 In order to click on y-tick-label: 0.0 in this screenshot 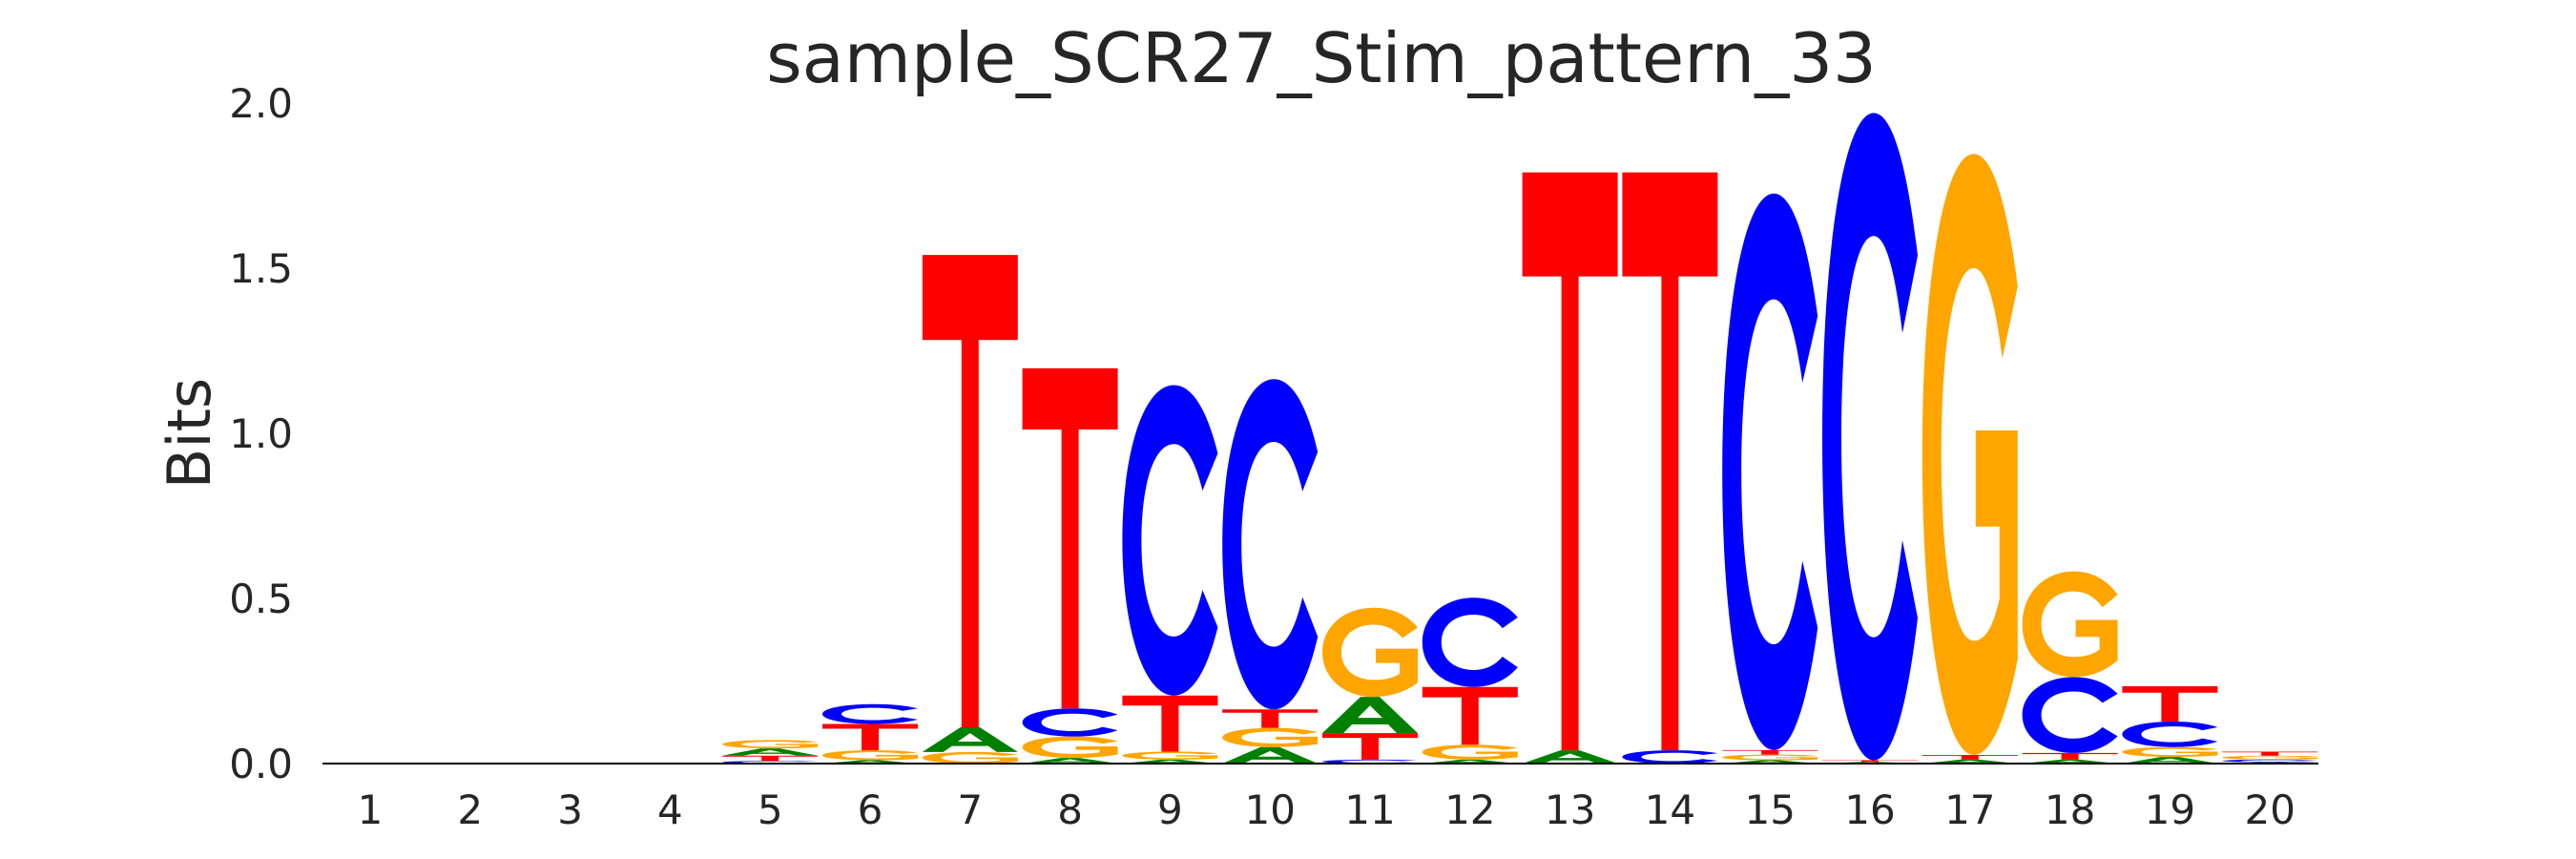, I will do `click(261, 764)`.